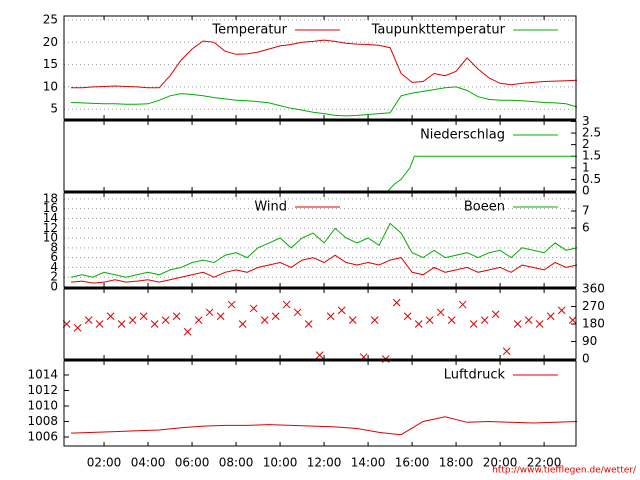  I want to click on y2-tick-label: 360, so click(593, 289).